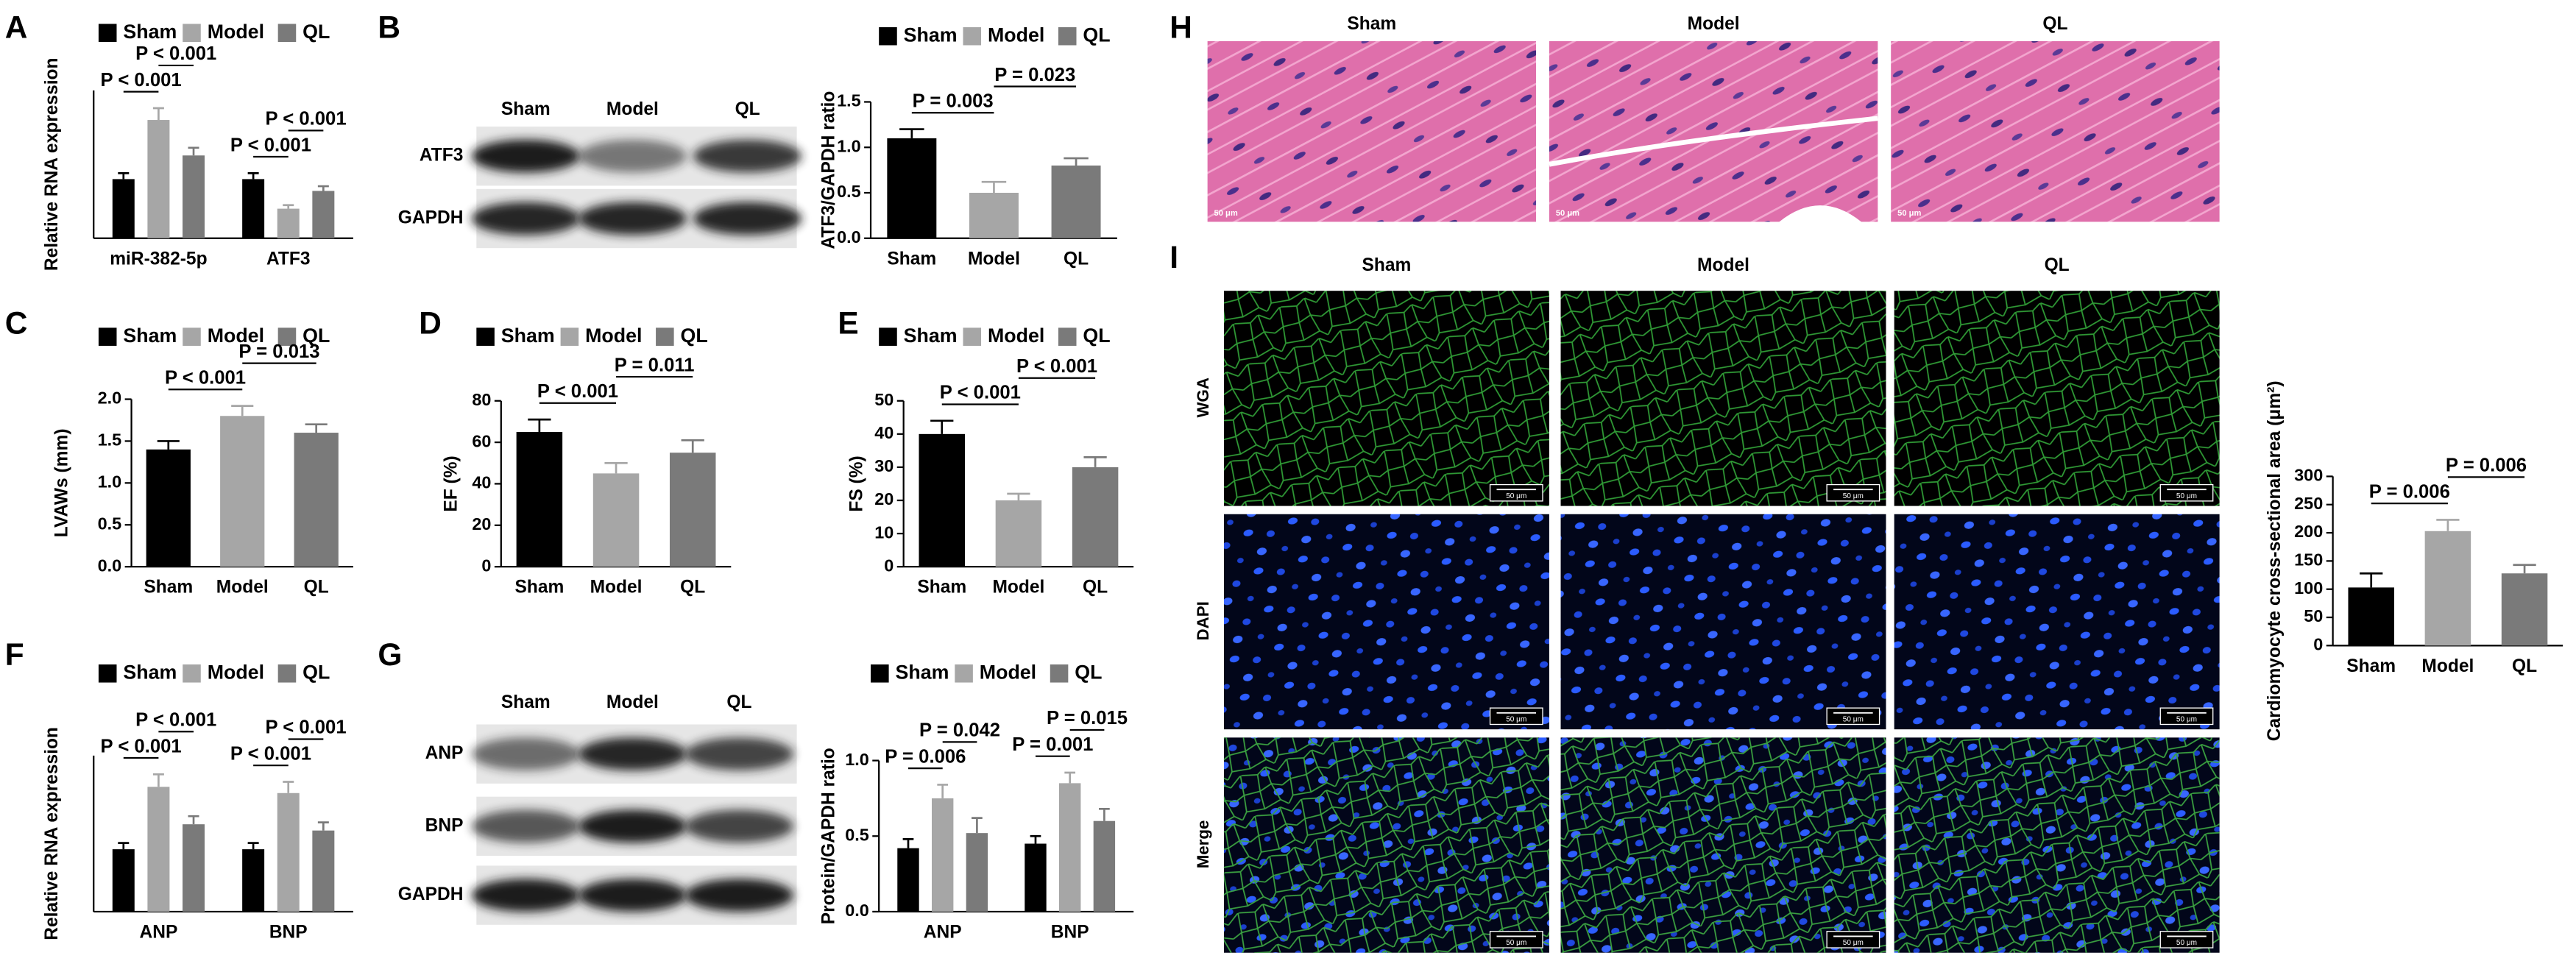 This screenshot has width=2576, height=961. I want to click on y-axis-label: Cardiomyocyte cross-sectional area (μm²), so click(2275, 560).